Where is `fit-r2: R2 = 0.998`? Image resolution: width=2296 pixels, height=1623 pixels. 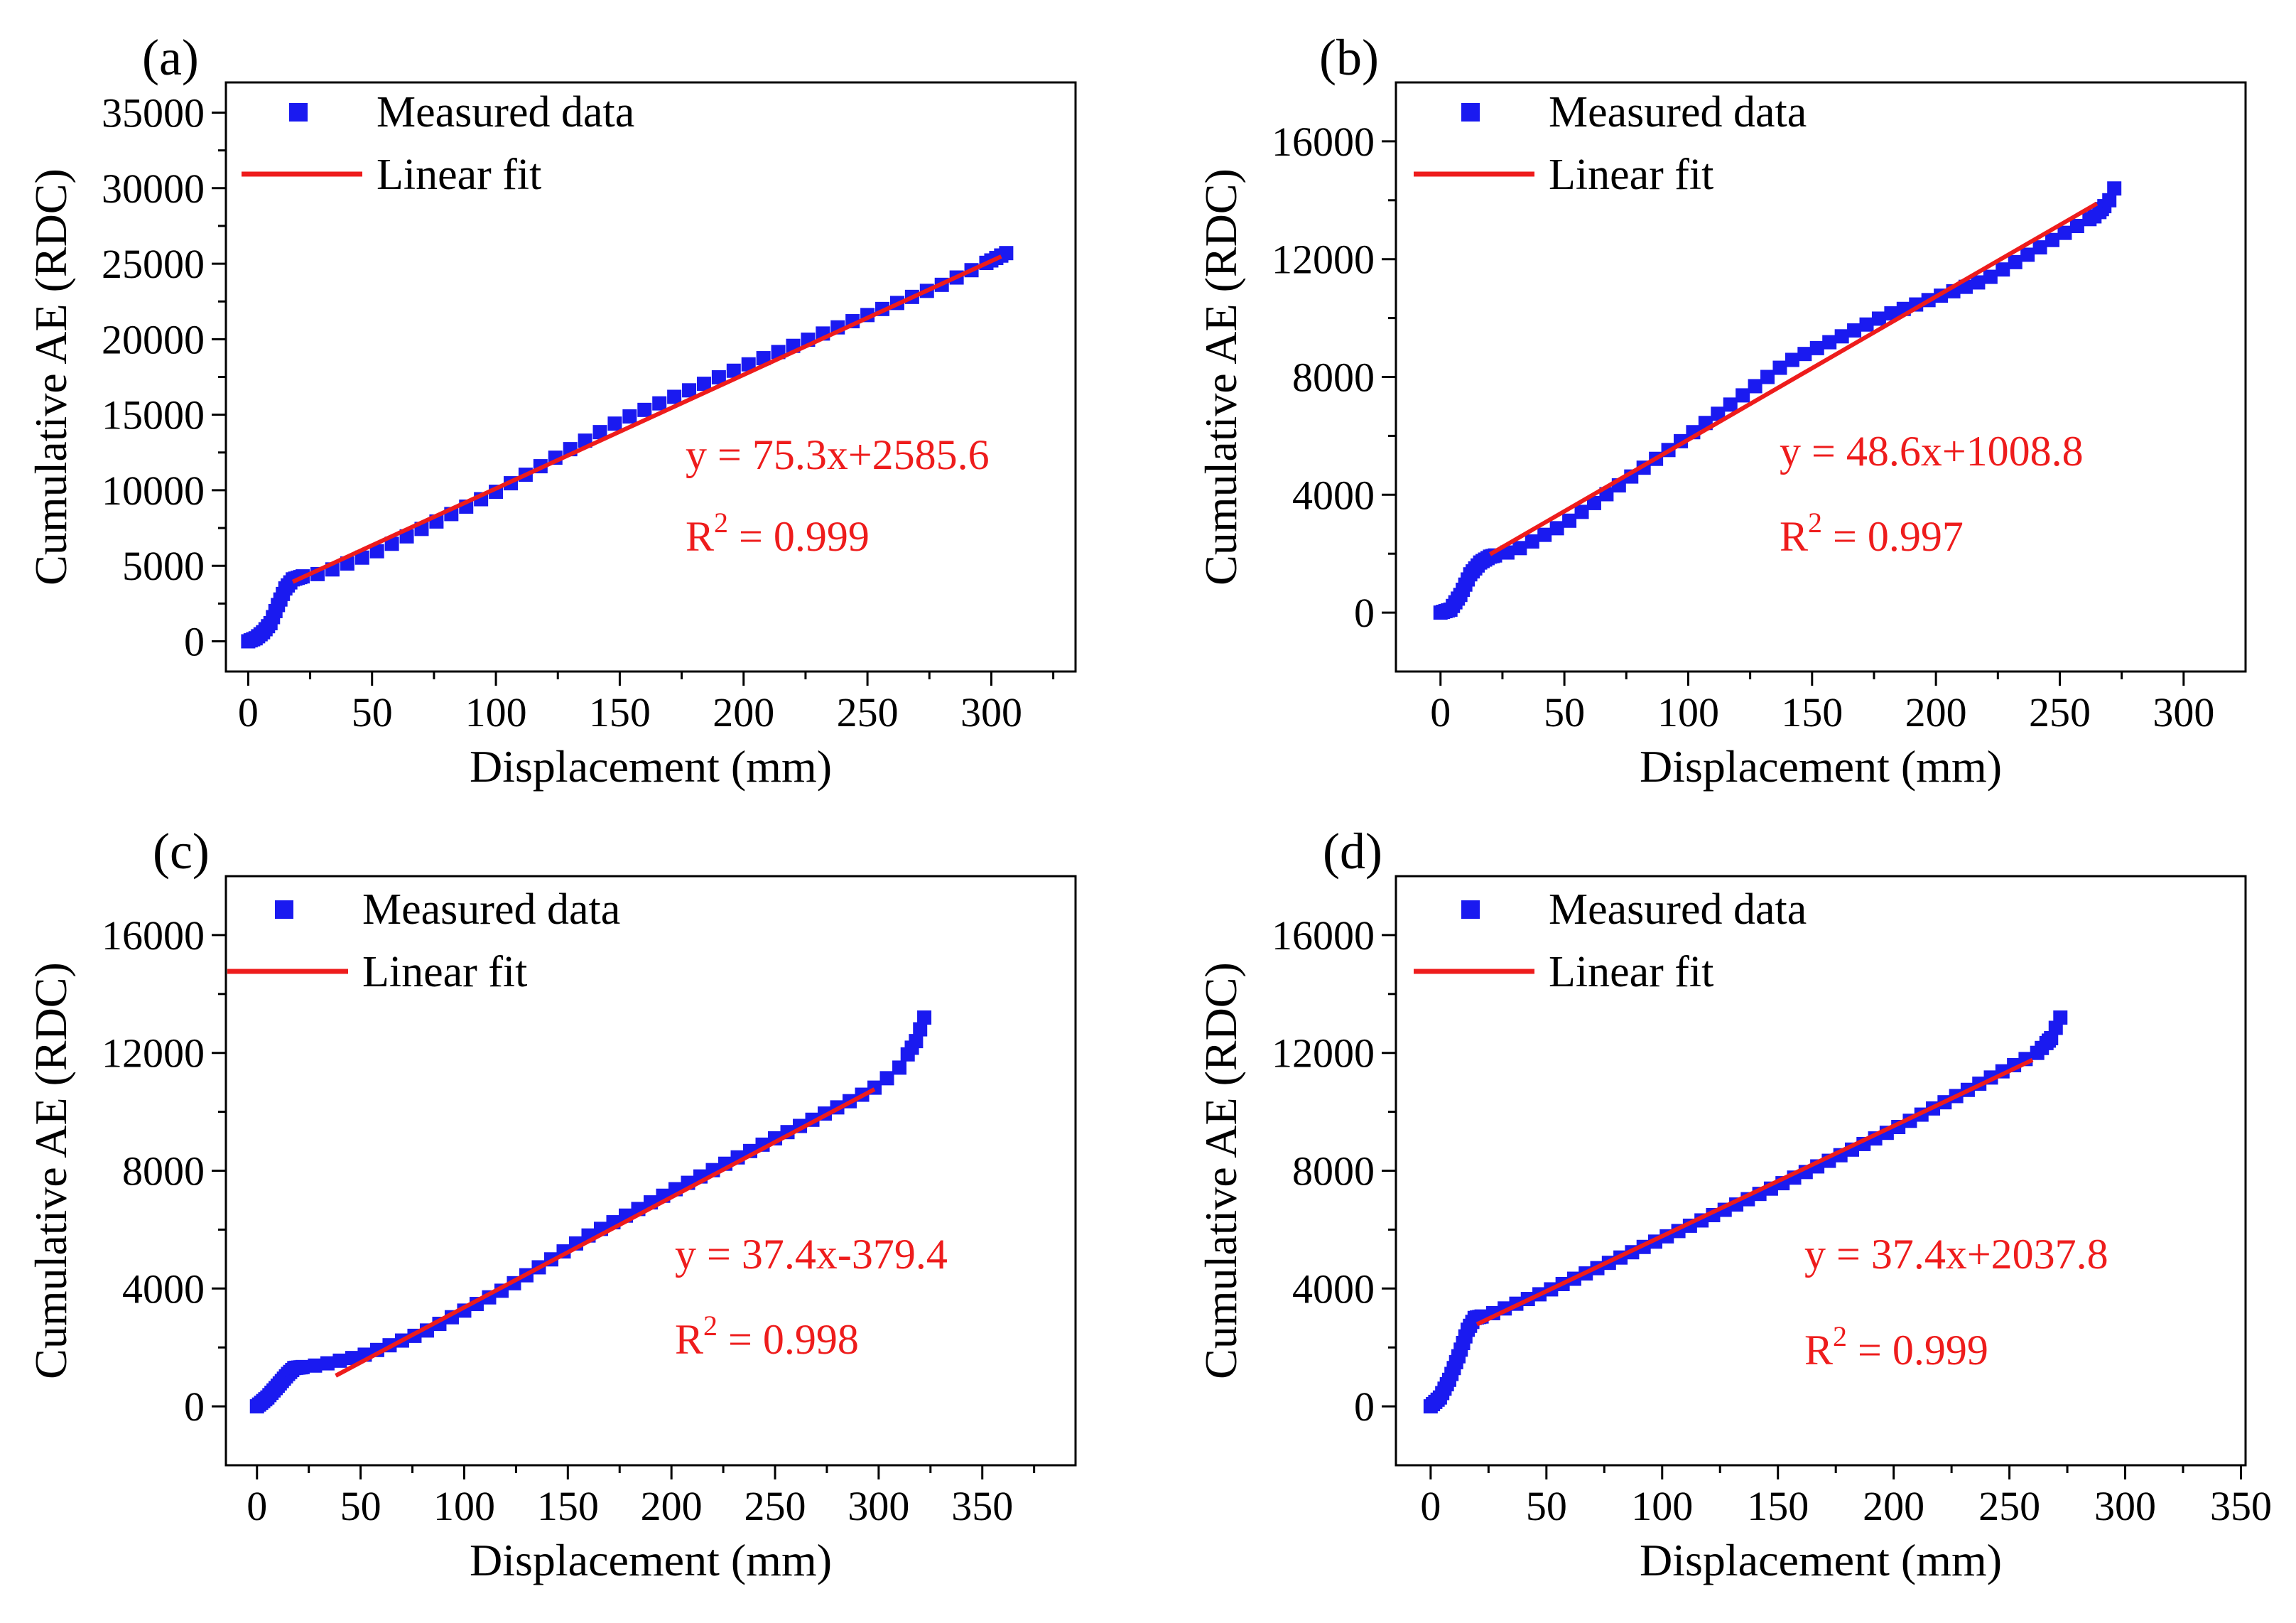 fit-r2: R2 = 0.998 is located at coordinates (767, 1336).